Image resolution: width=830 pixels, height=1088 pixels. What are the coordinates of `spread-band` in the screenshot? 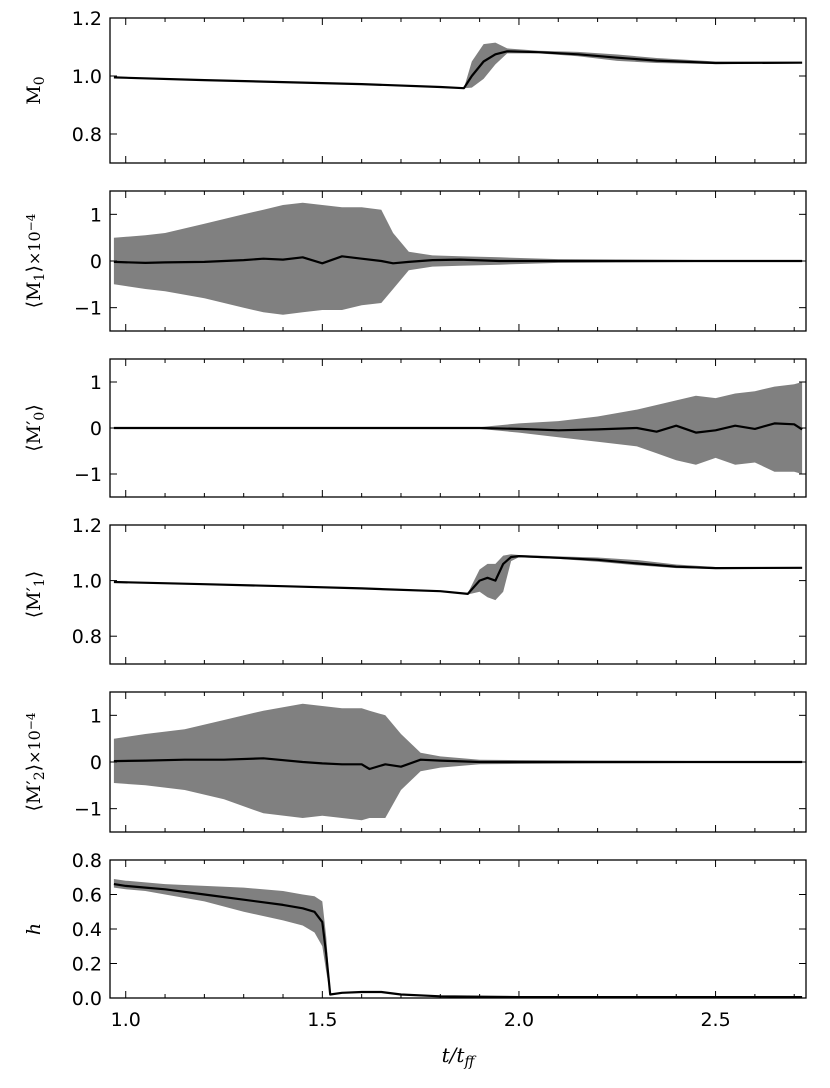 It's located at (458, 938).